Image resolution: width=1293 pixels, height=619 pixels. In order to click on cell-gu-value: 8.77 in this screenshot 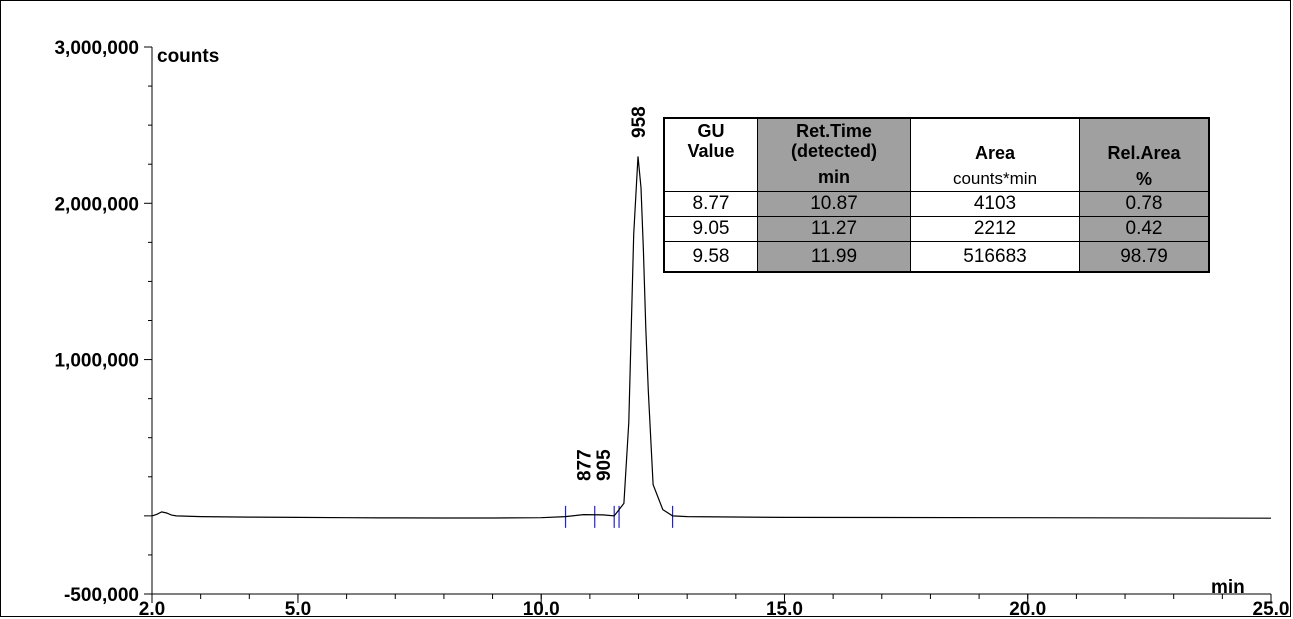, I will do `click(710, 204)`.